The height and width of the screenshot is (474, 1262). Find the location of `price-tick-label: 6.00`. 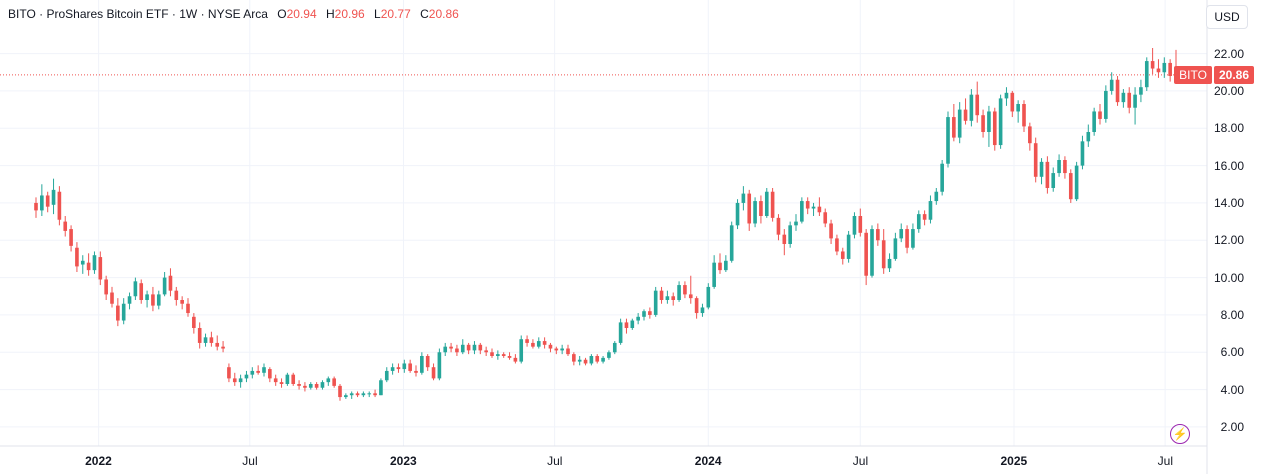

price-tick-label: 6.00 is located at coordinates (1232, 352).